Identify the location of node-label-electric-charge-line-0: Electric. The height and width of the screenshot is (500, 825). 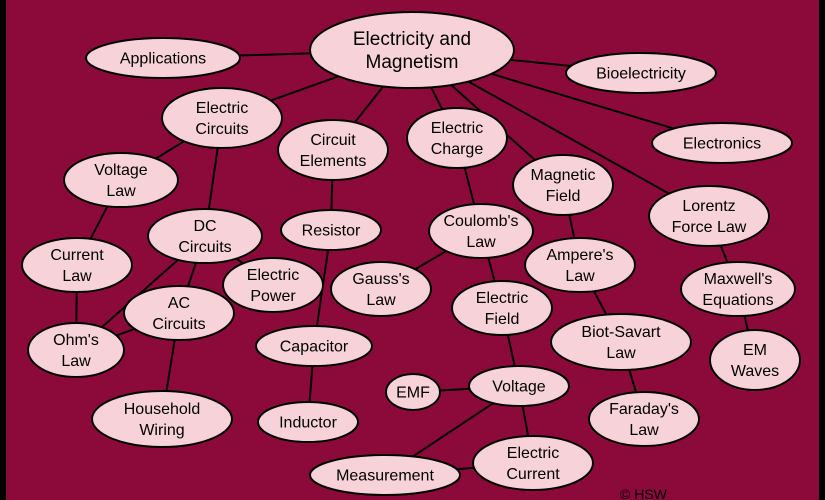
(457, 128).